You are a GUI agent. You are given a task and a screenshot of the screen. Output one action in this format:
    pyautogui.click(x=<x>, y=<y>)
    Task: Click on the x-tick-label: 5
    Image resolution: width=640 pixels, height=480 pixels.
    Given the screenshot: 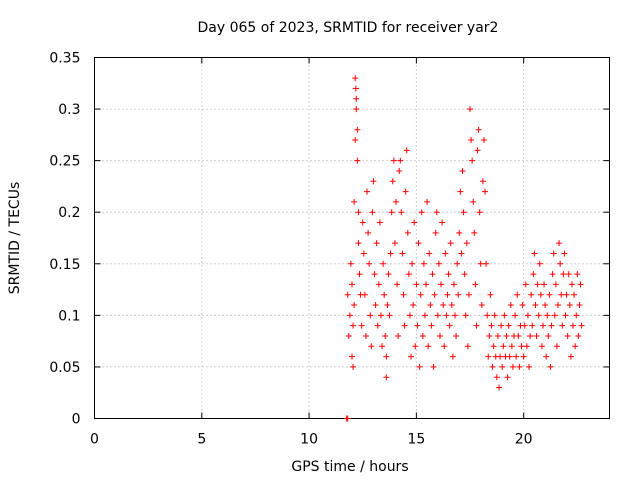 What is the action you would take?
    pyautogui.click(x=201, y=440)
    